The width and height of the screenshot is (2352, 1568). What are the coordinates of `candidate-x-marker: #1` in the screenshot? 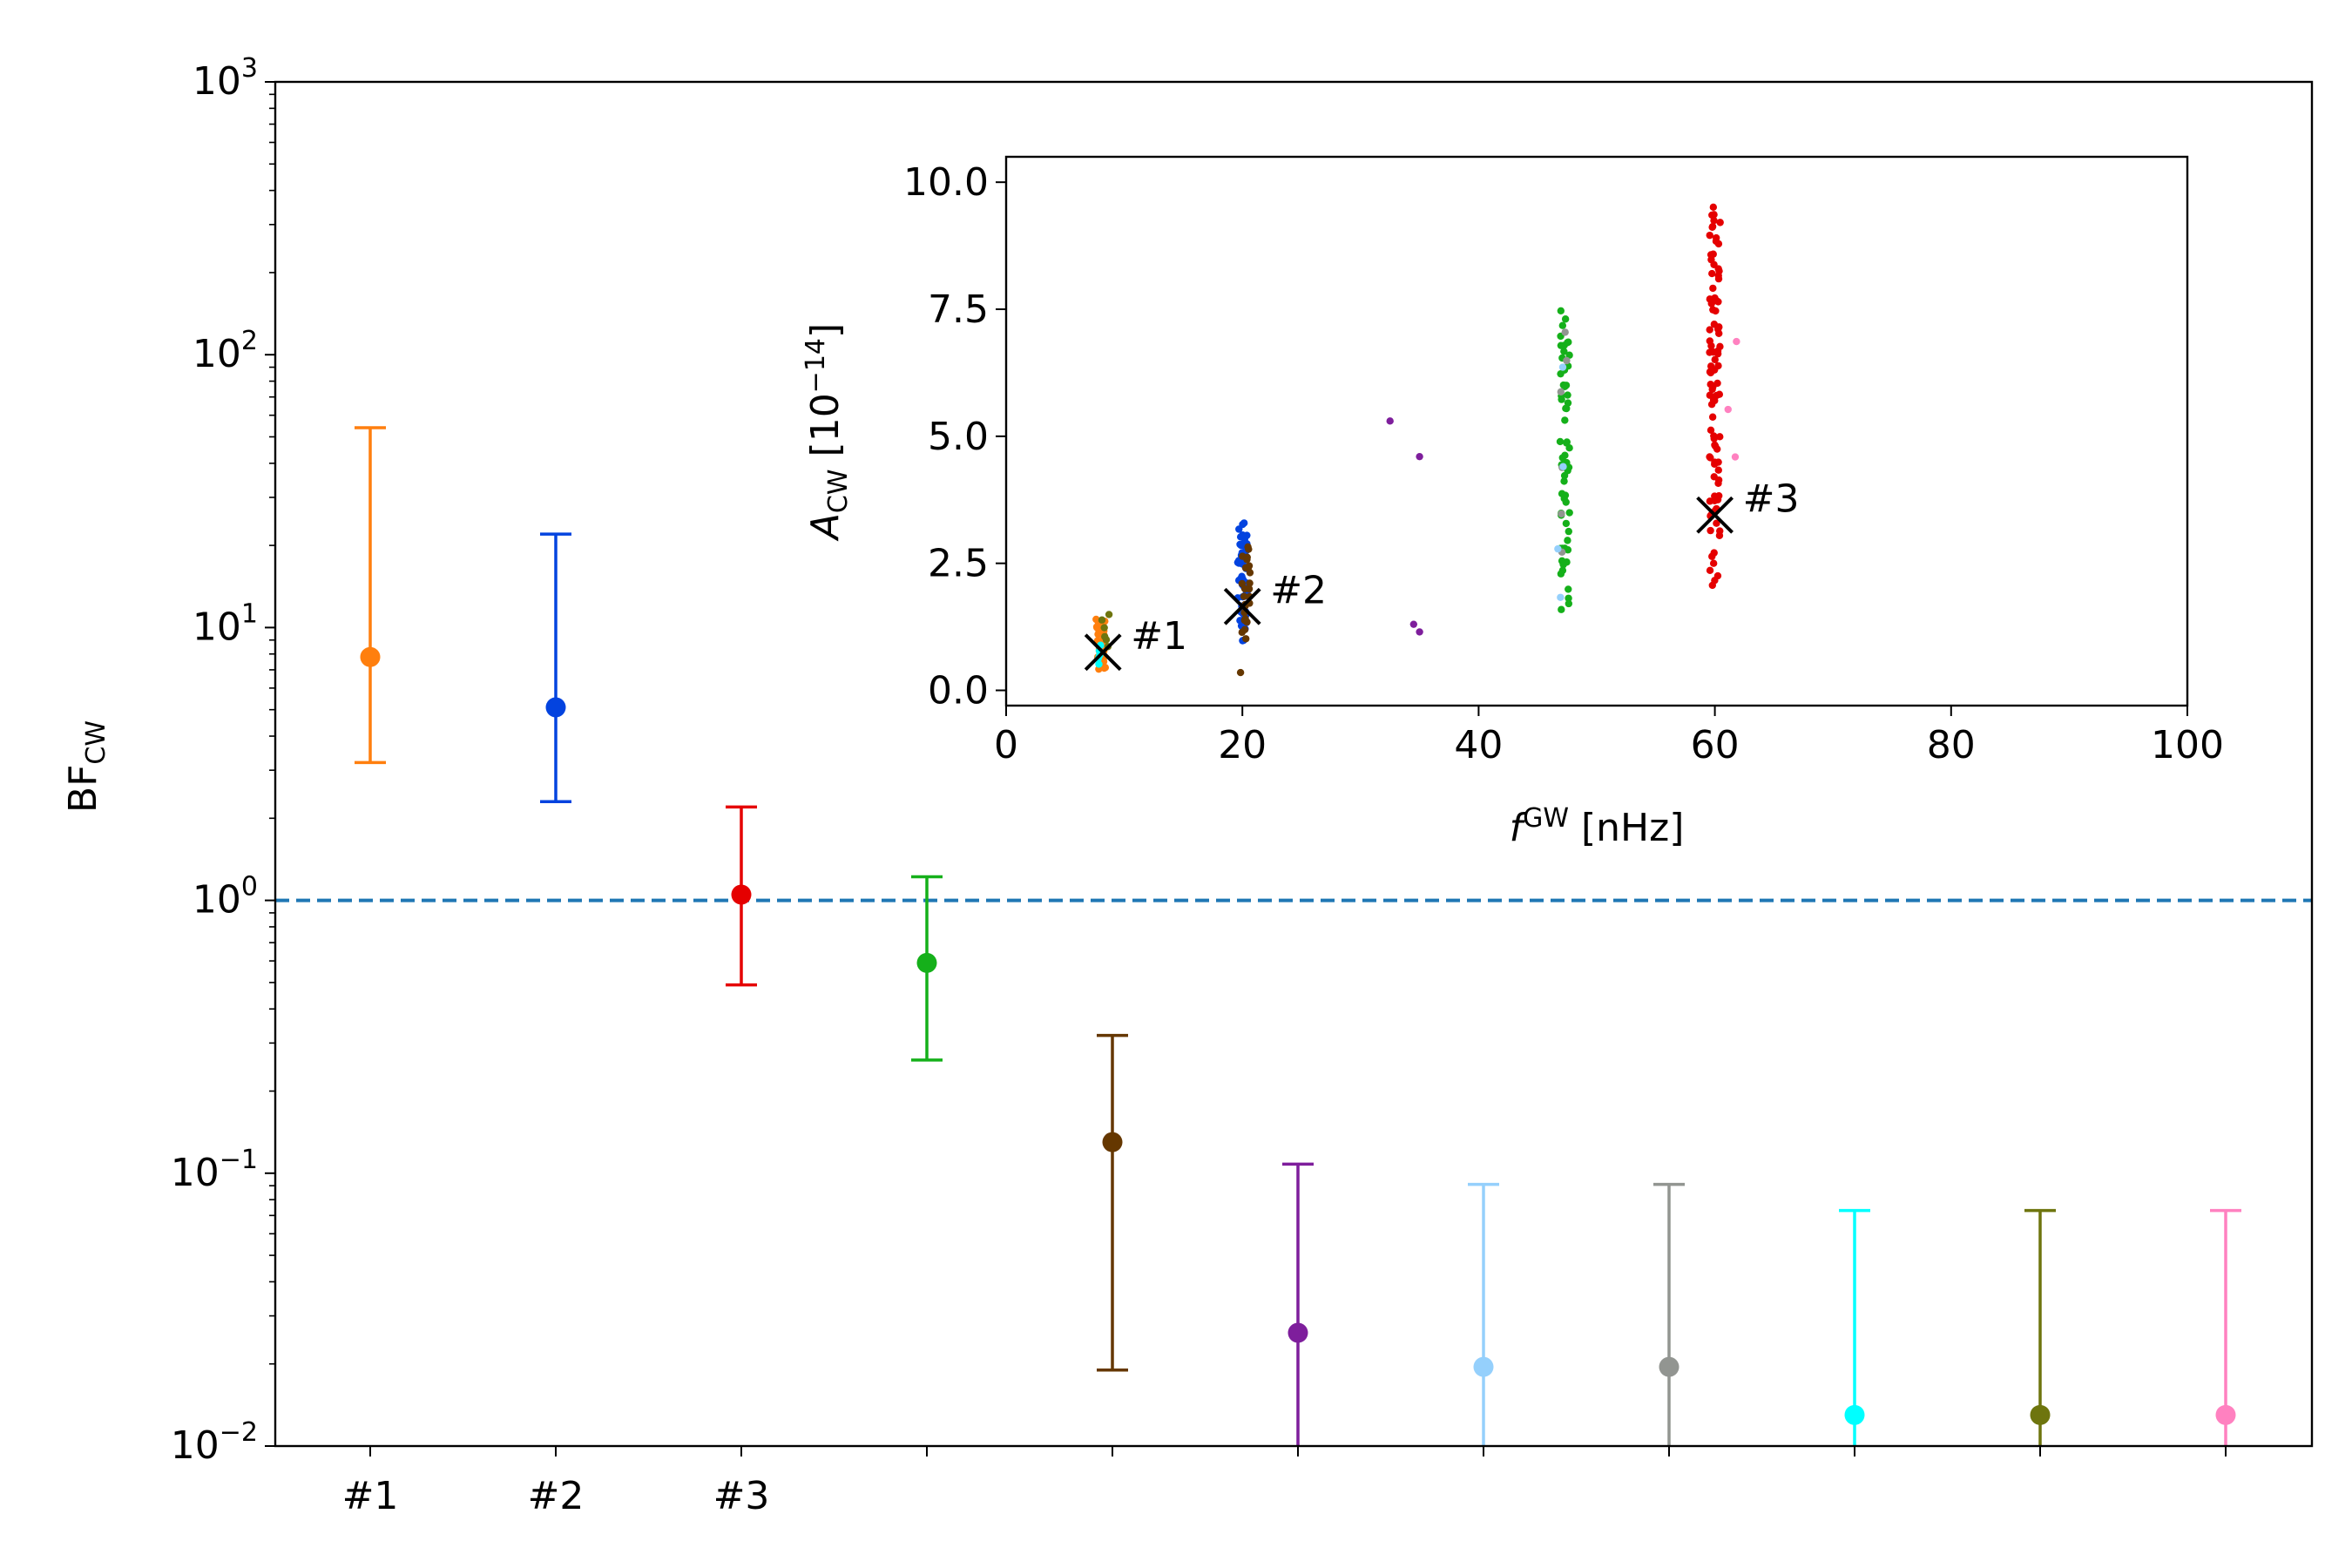 It's located at (1135, 643).